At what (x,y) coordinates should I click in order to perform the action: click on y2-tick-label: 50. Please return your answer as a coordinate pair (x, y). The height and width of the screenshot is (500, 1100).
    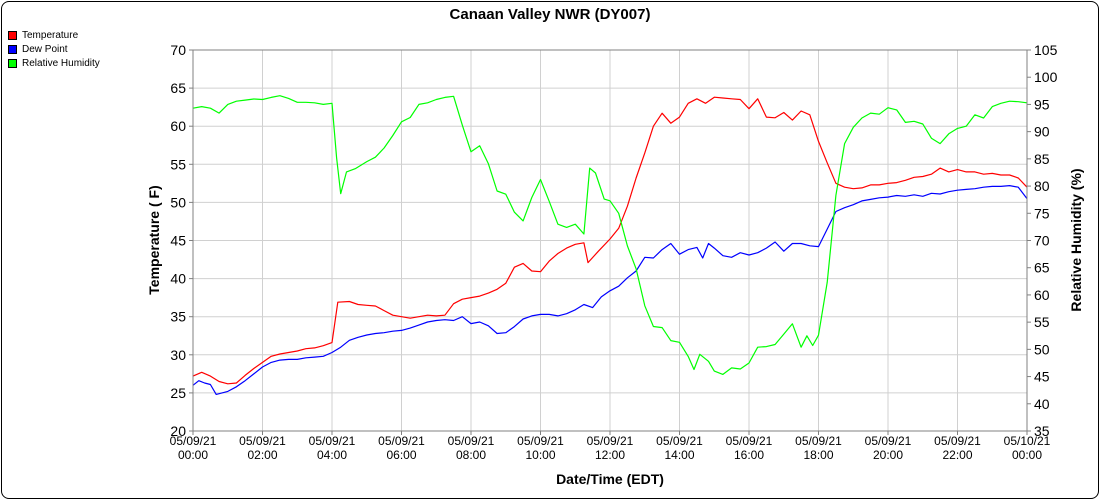
    Looking at the image, I should click on (1042, 349).